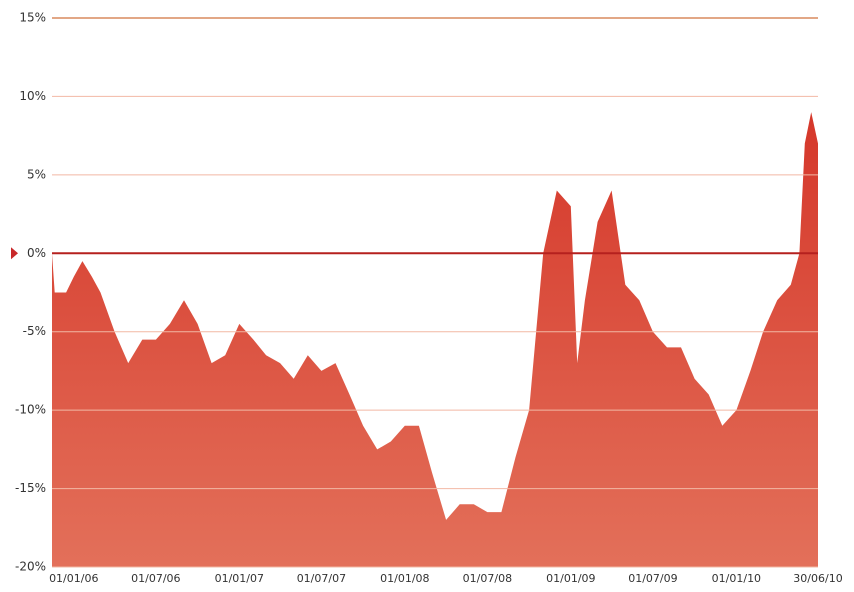  What do you see at coordinates (30, 410) in the screenshot?
I see `y-tick-label: -10%` at bounding box center [30, 410].